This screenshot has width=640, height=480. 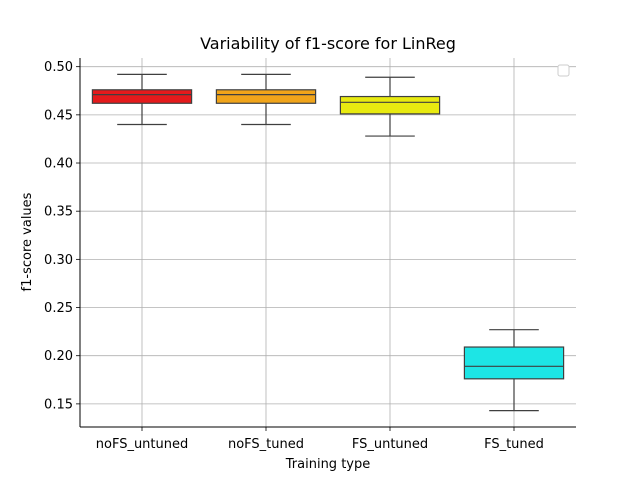 I want to click on y-tick-label: 0.25, so click(x=58, y=308).